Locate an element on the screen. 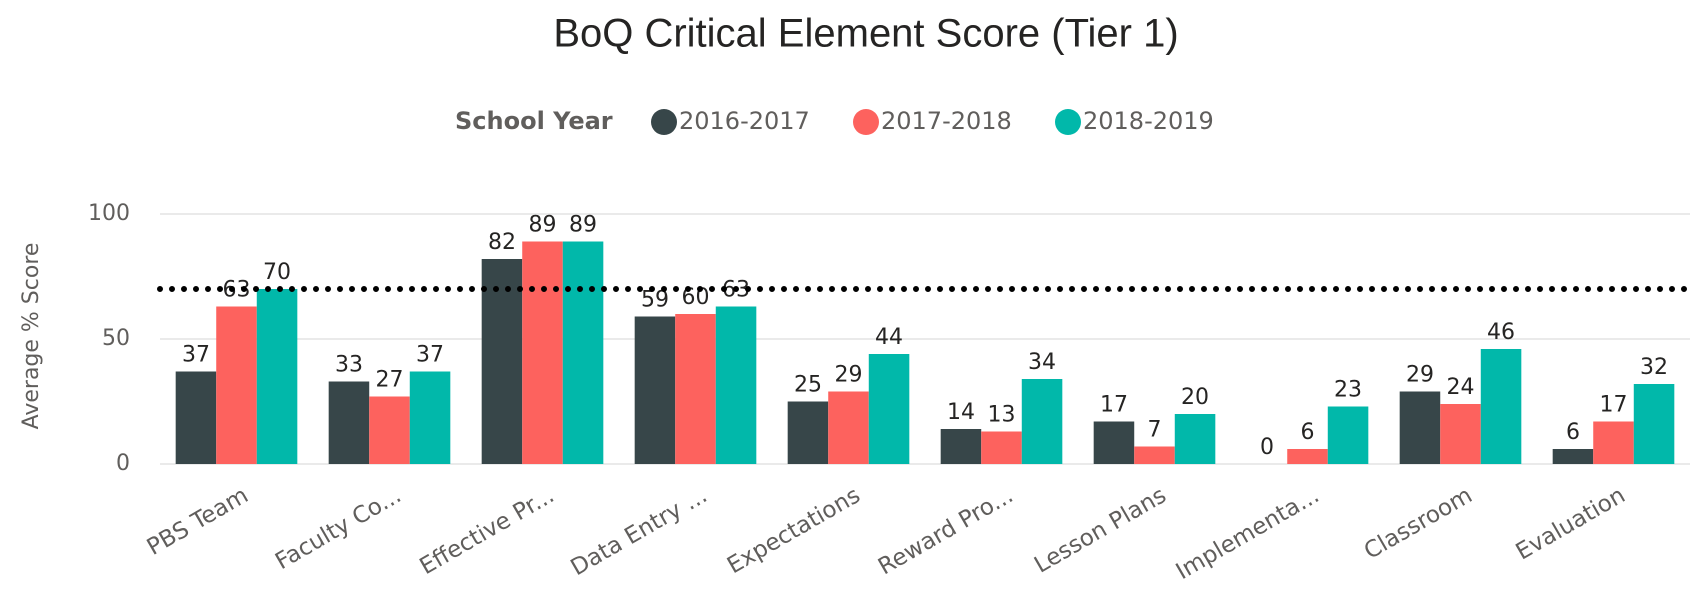 The width and height of the screenshot is (1702, 612). data-label: 32 is located at coordinates (1654, 367).